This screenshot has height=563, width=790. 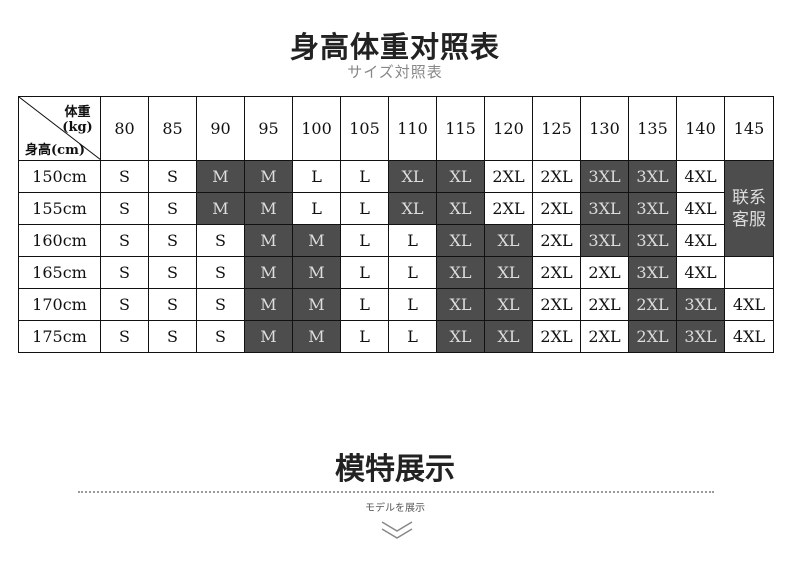 I want to click on weight-header-cell: 100, so click(x=316, y=128).